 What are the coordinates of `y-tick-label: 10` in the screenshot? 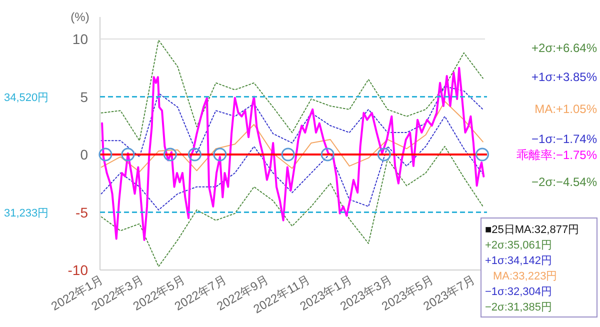 It's located at (80, 39).